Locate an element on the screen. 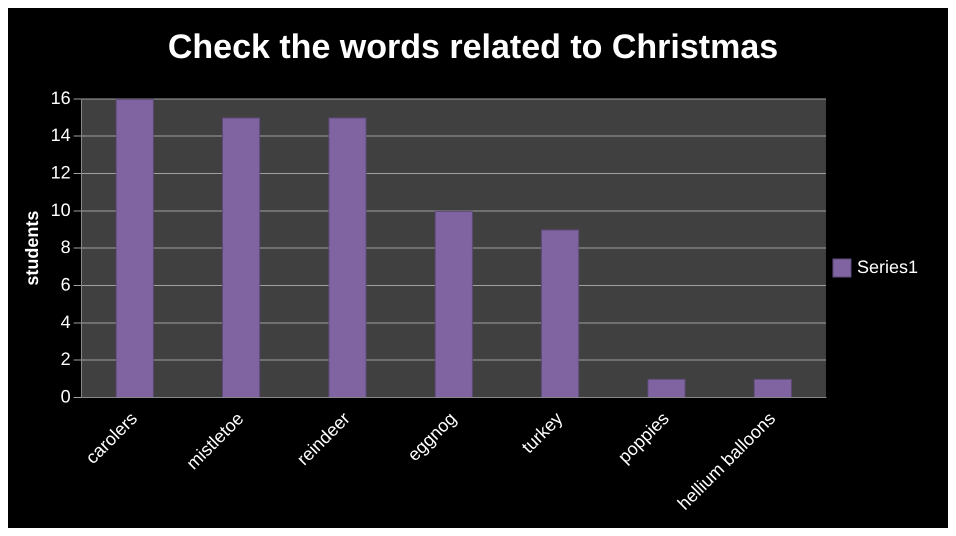 The image size is (956, 536). y-tick-label: 4 is located at coordinates (65, 322).